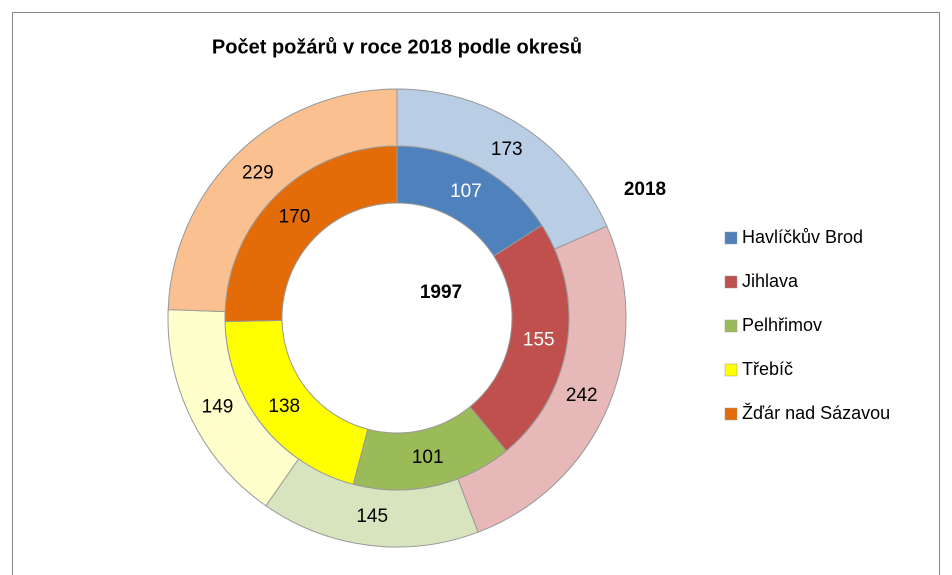  Describe the element at coordinates (816, 413) in the screenshot. I see `legend-label: Žďár nad Sázavou` at that location.